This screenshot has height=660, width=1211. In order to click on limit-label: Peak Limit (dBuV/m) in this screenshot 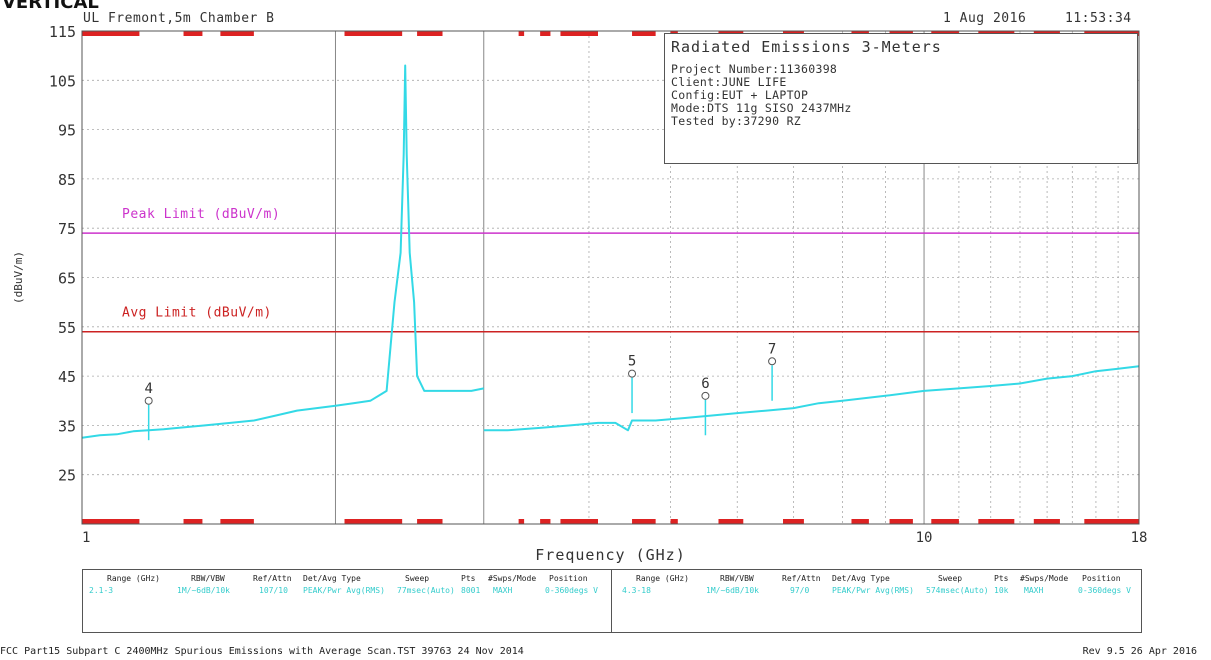, I will do `click(201, 214)`.